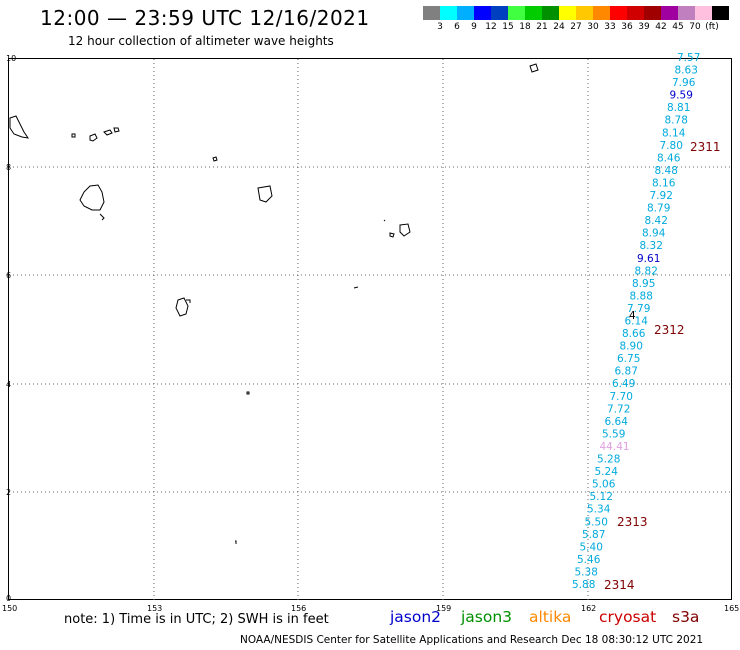  Describe the element at coordinates (619, 585) in the screenshot. I see `pass-label: 2314` at that location.